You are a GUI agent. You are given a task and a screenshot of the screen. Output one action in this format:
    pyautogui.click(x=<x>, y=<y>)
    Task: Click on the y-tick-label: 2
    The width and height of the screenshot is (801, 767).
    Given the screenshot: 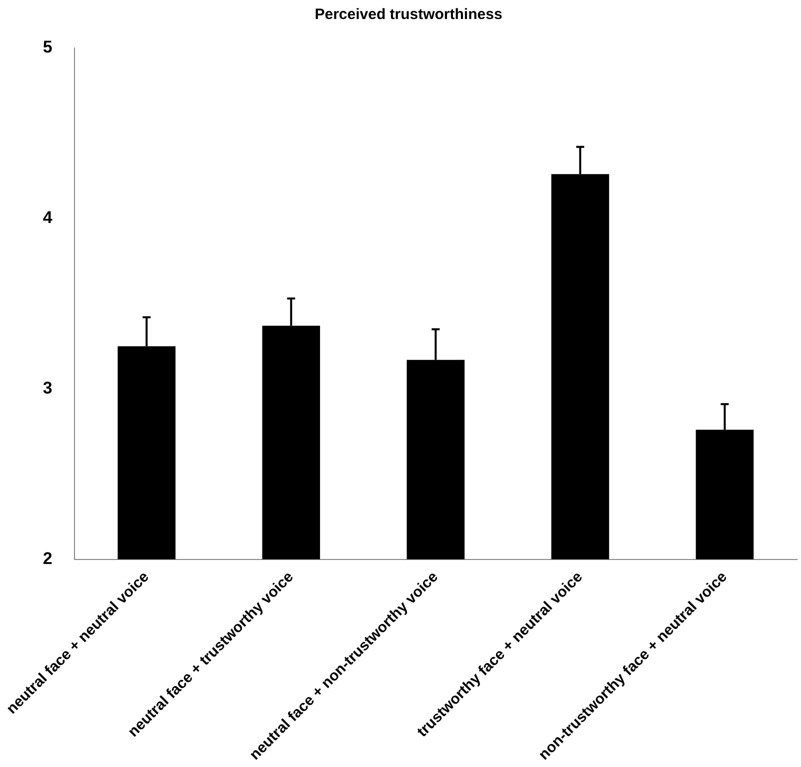 What is the action you would take?
    pyautogui.click(x=47, y=558)
    